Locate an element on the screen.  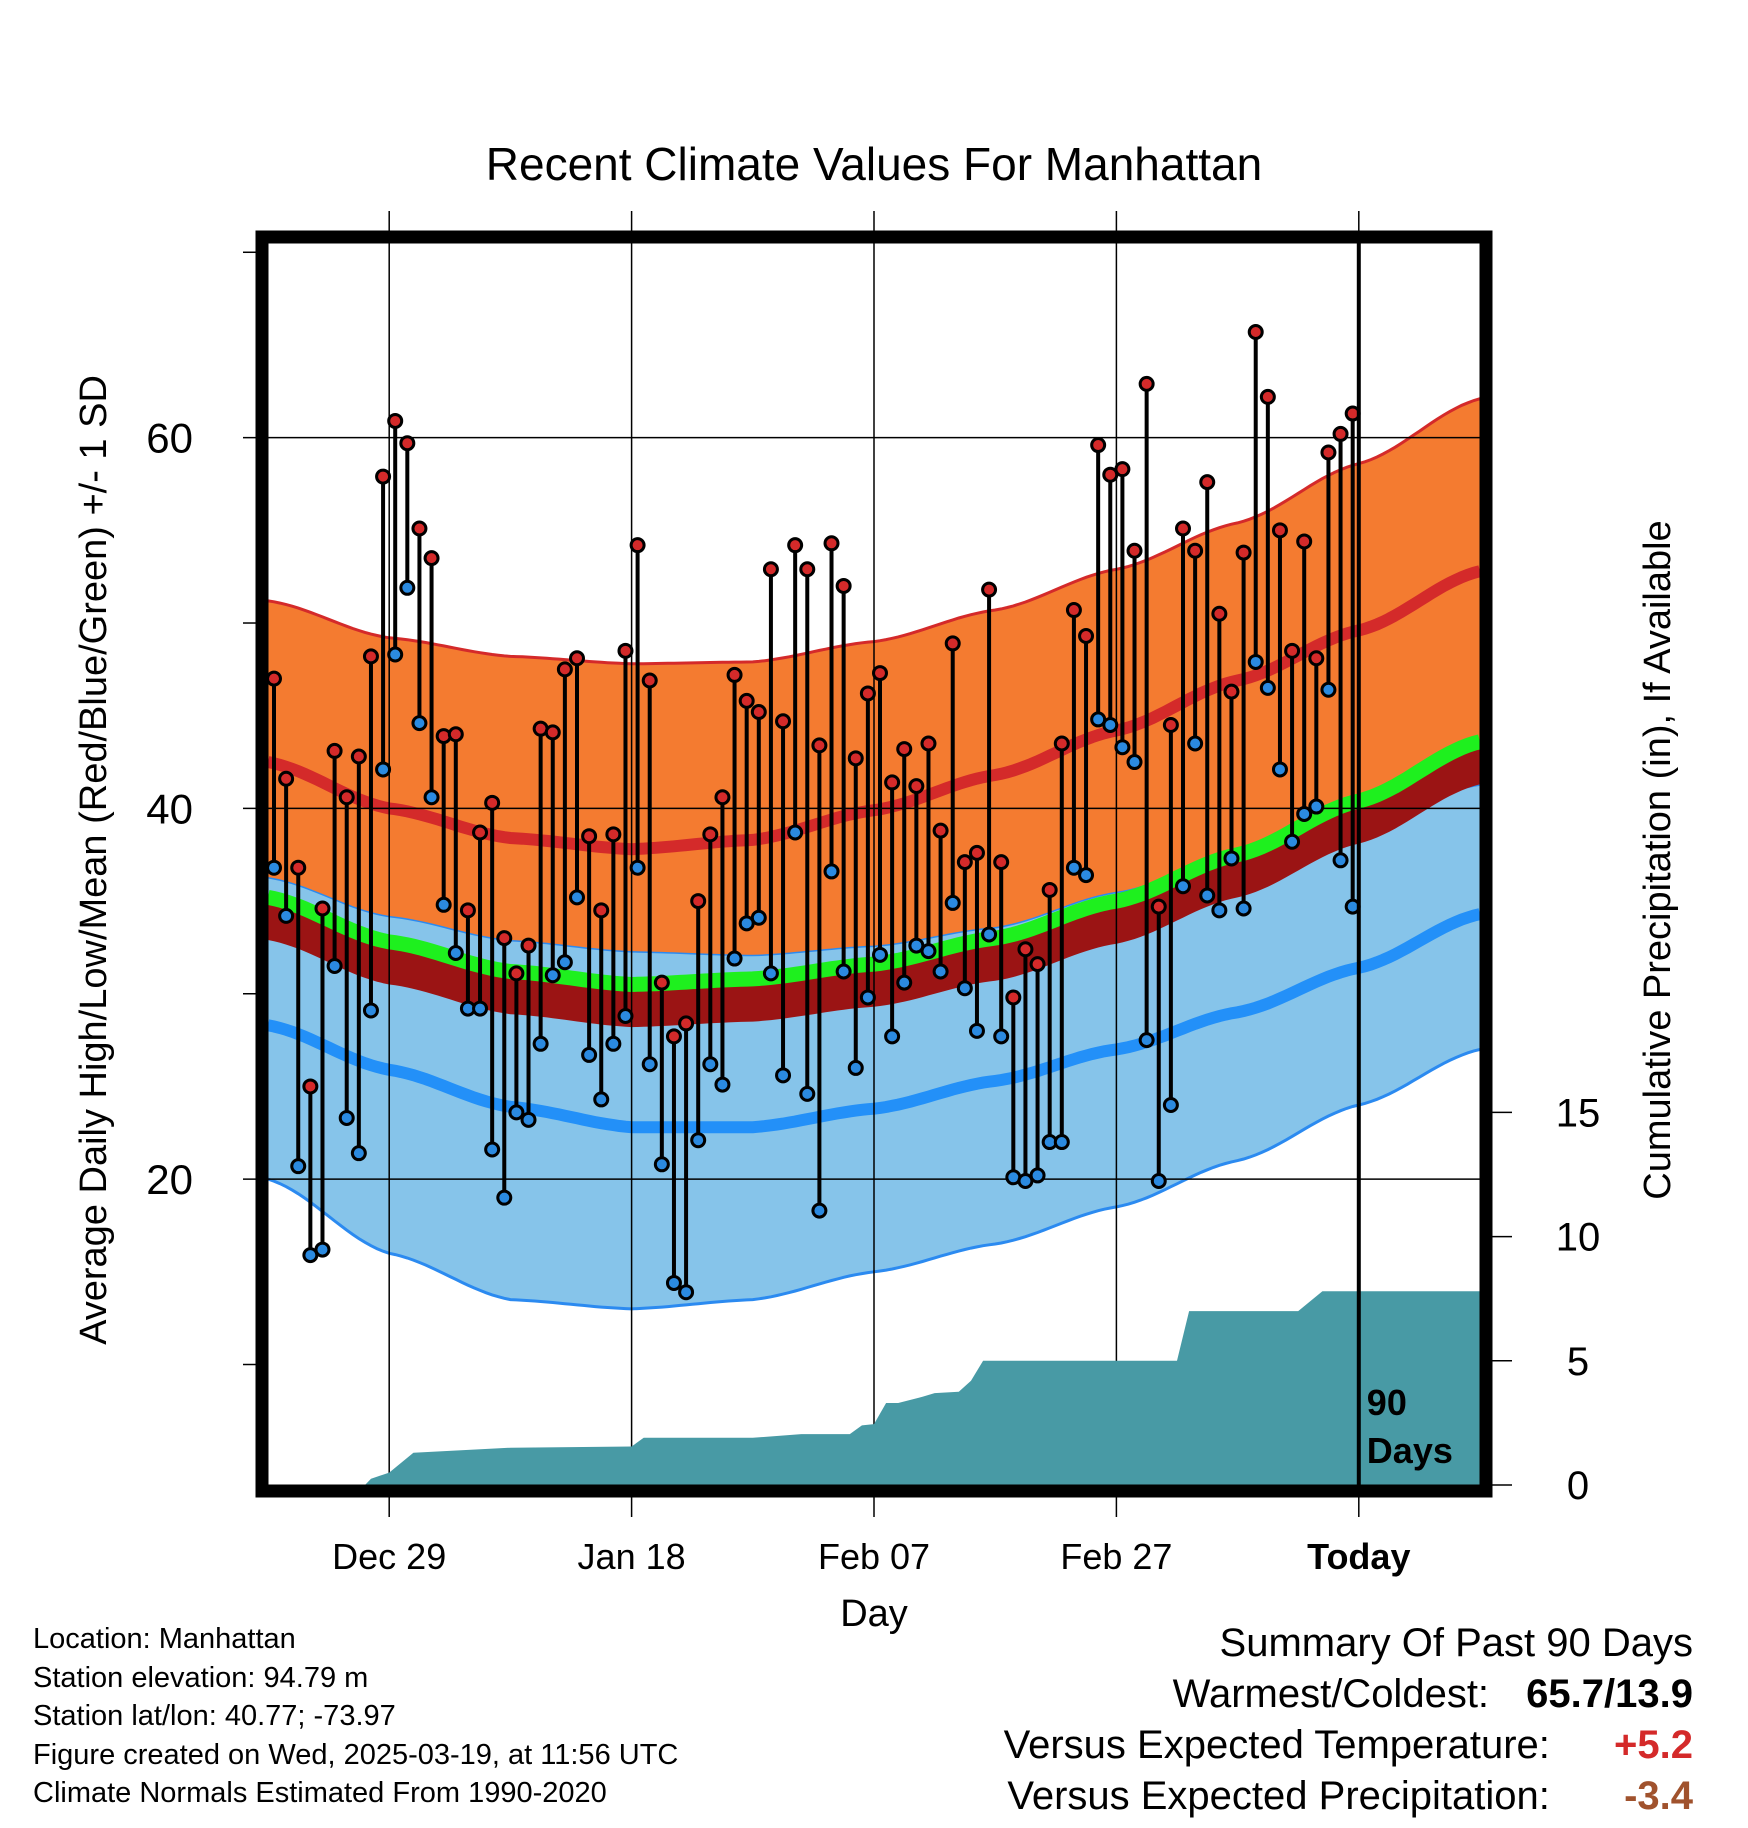
x-tick-label: Today is located at coordinates (1358, 1556).